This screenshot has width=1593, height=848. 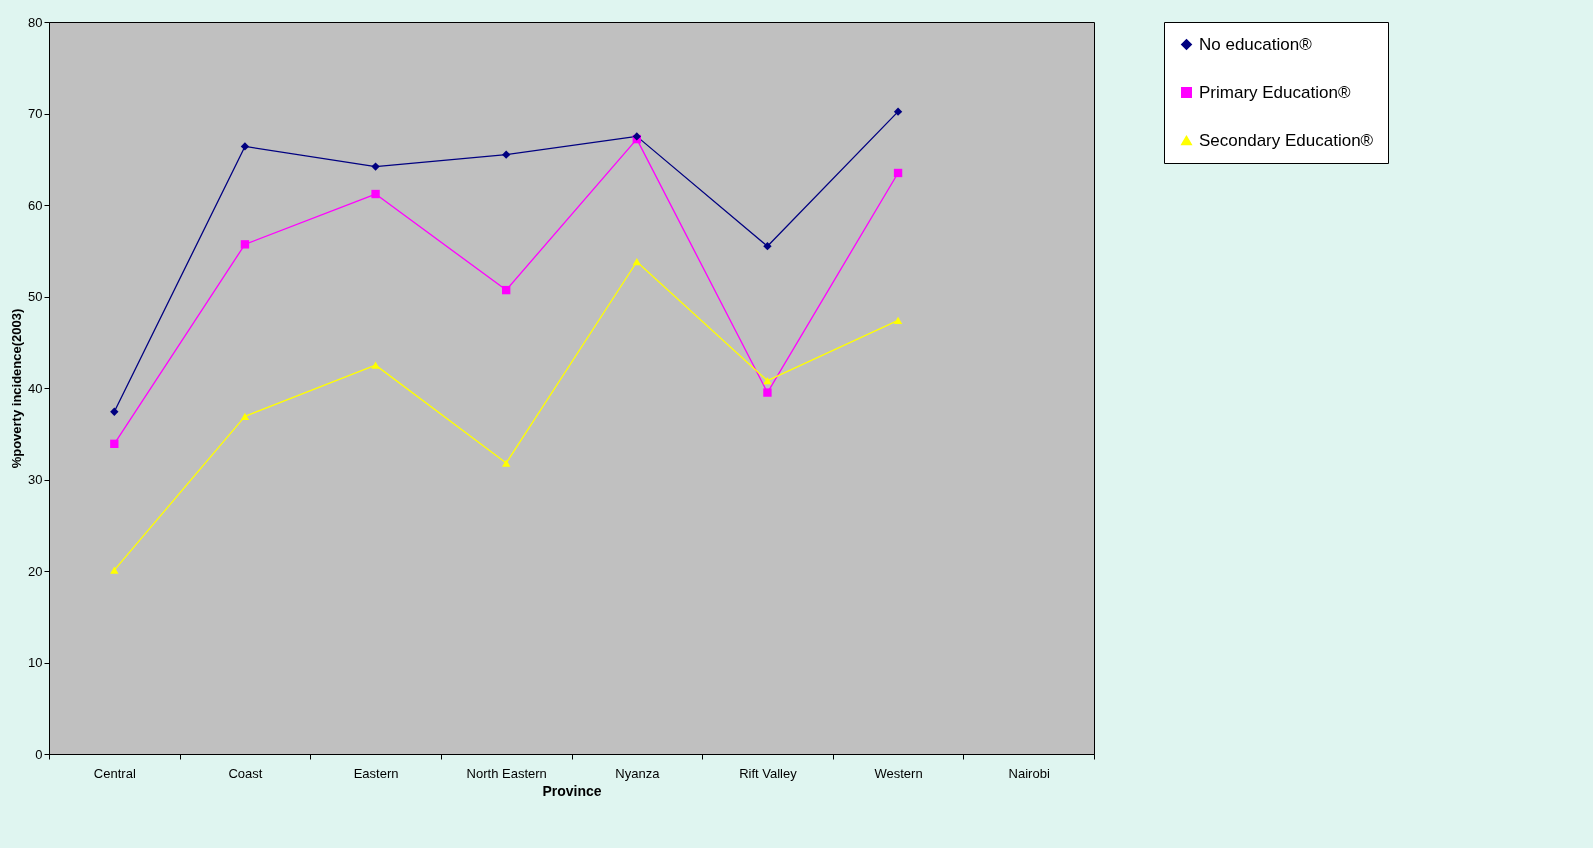 What do you see at coordinates (898, 773) in the screenshot?
I see `x-tick-label: Western` at bounding box center [898, 773].